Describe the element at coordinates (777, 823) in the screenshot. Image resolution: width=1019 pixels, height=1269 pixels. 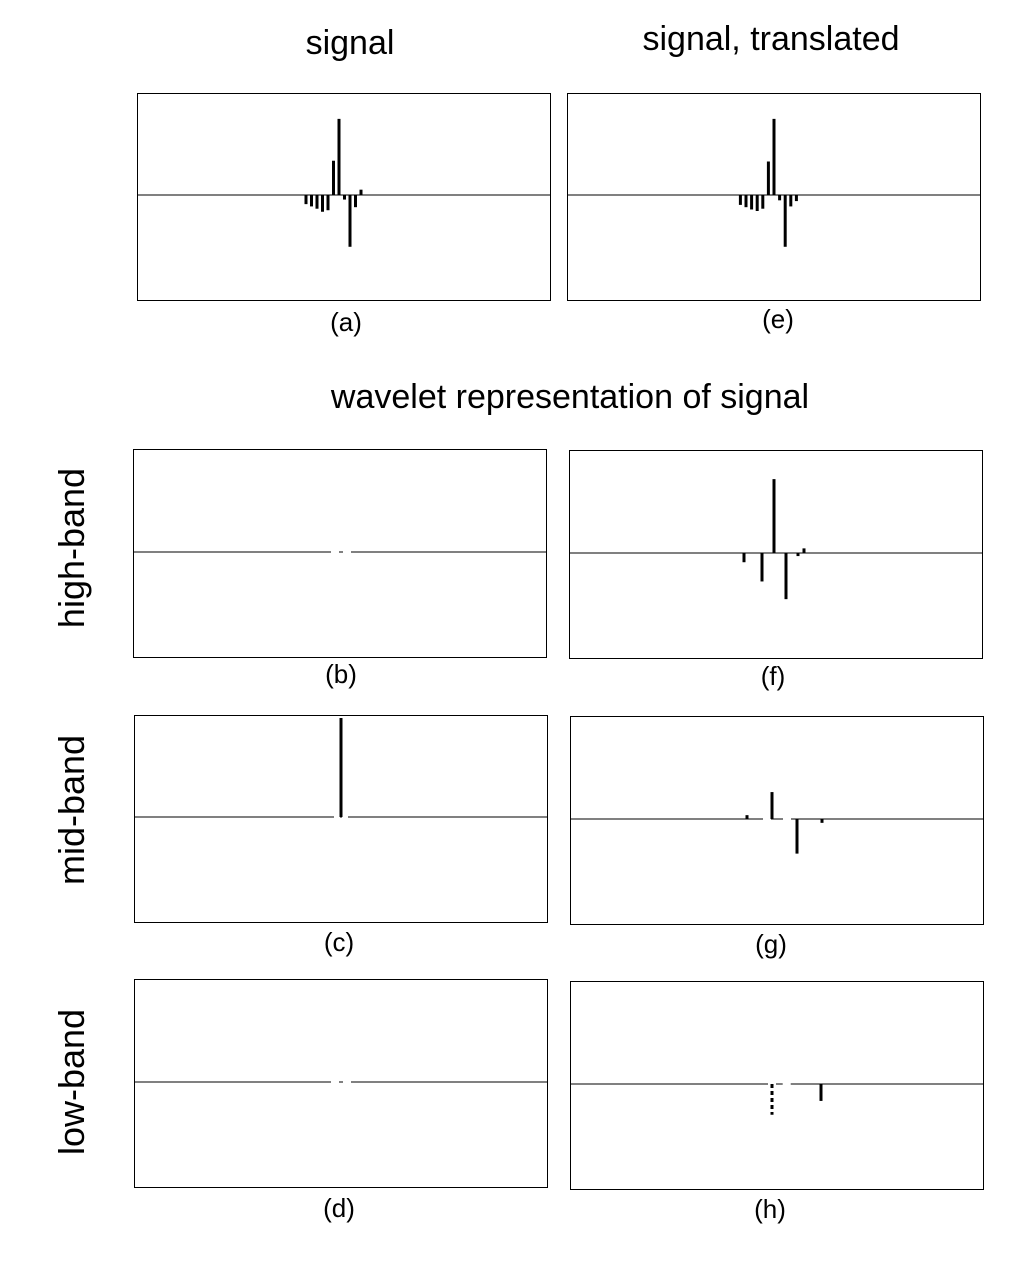
I see `plot-g` at that location.